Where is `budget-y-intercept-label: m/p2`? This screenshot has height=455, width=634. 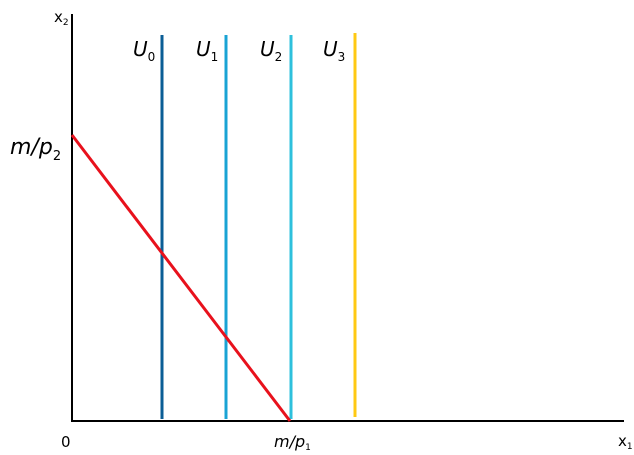
budget-y-intercept-label: m/p2 is located at coordinates (35, 149).